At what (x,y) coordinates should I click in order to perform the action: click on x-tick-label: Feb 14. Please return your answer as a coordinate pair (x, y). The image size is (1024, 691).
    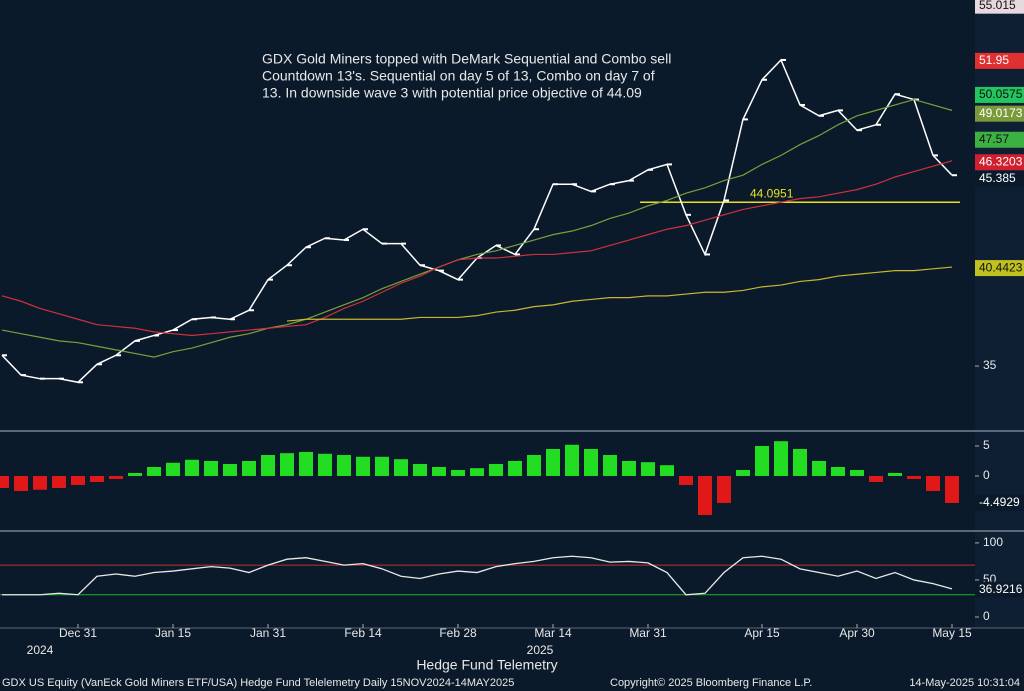
    Looking at the image, I should click on (363, 633).